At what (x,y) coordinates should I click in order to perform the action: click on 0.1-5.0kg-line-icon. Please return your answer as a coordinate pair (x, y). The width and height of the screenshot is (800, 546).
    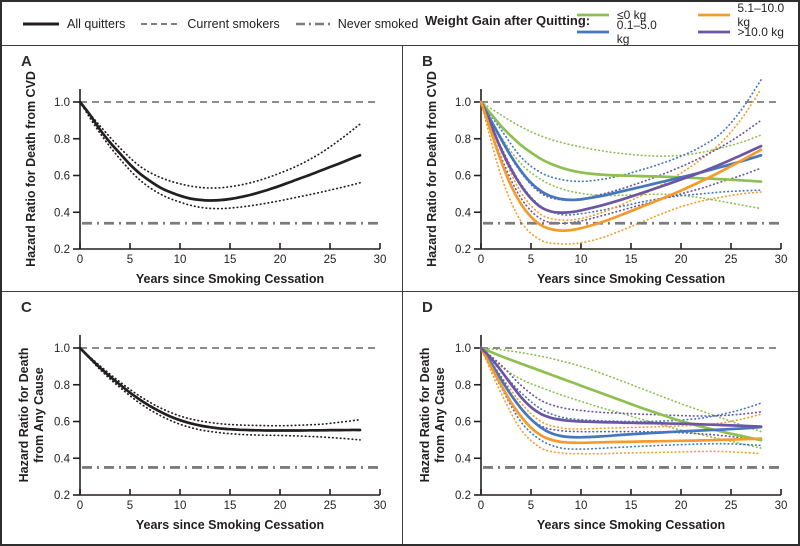
    Looking at the image, I should click on (593, 32).